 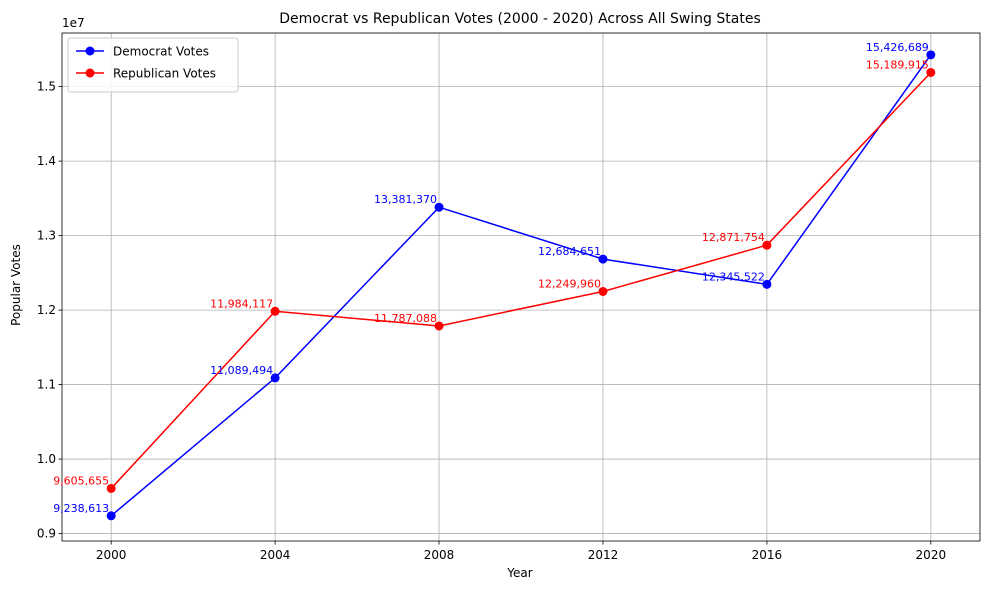 I want to click on y-tick-label: 0.9, so click(x=46, y=534).